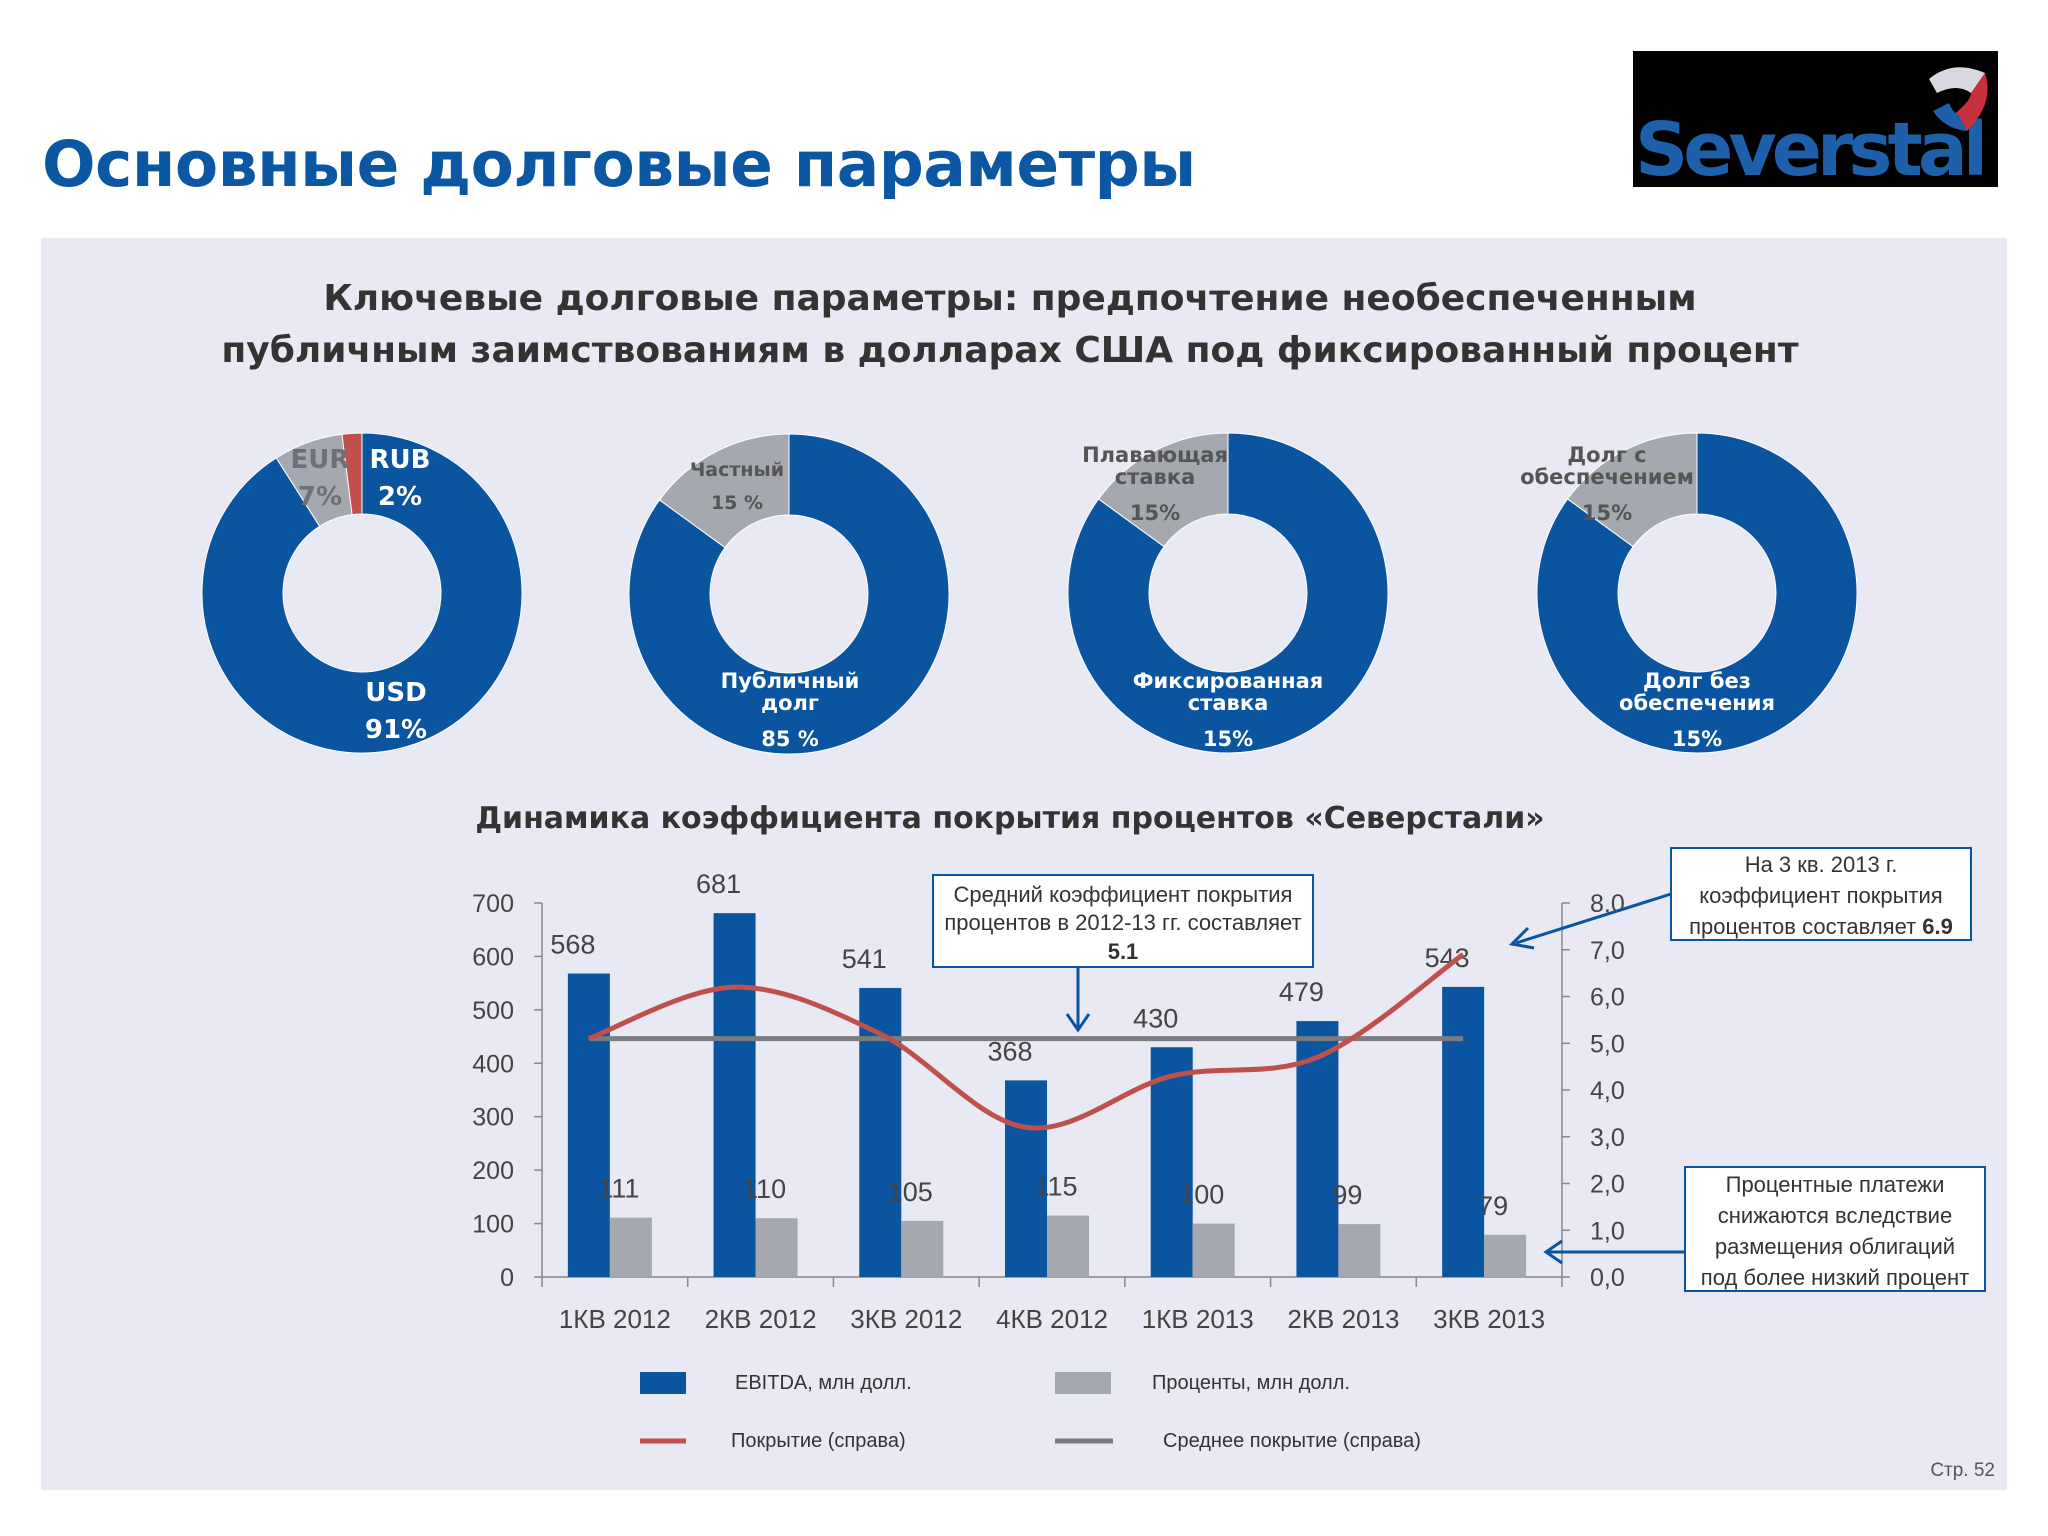  I want to click on annotation-q3-line-2: коэффициент покрытия, so click(1820, 895).